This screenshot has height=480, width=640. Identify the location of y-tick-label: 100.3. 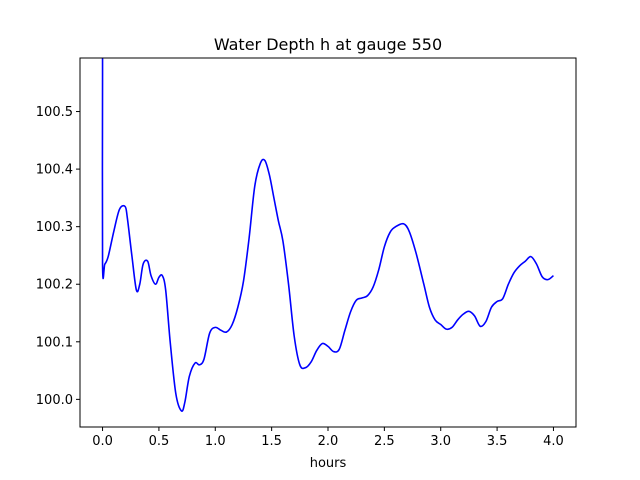
(54, 227).